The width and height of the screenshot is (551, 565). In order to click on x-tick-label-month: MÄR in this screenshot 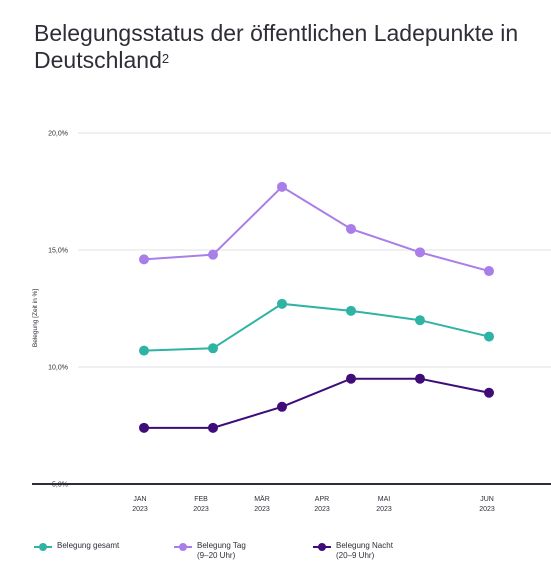, I will do `click(262, 499)`.